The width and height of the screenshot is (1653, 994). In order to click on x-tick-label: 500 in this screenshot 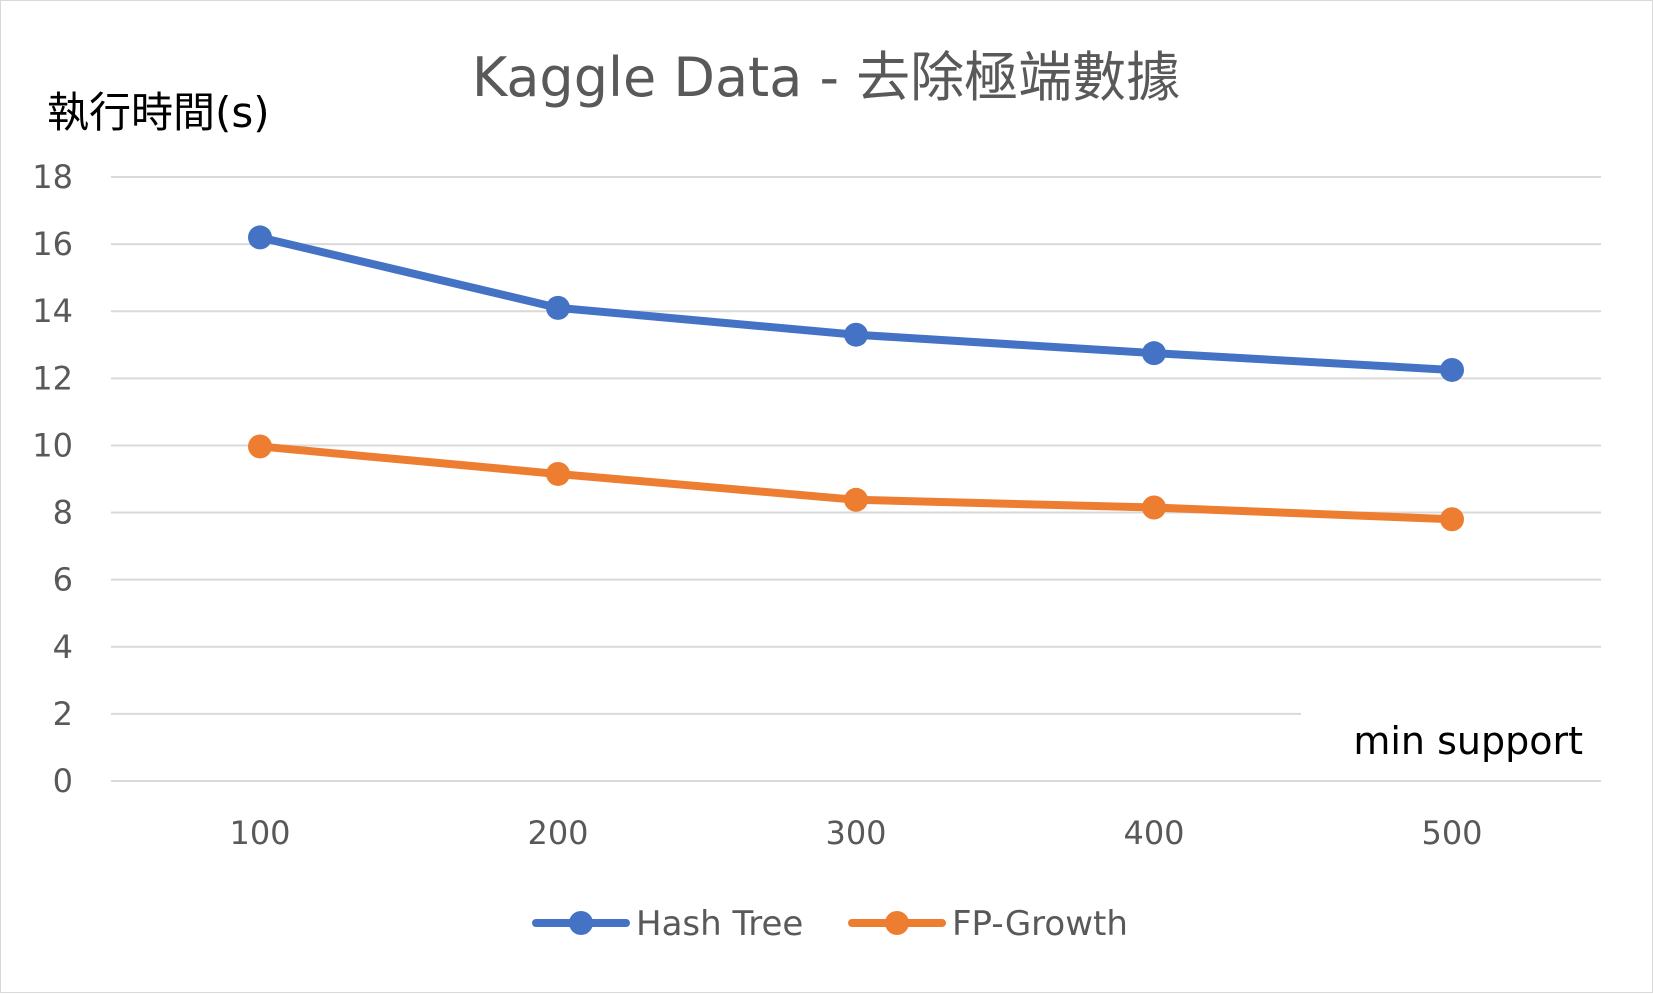, I will do `click(1451, 833)`.